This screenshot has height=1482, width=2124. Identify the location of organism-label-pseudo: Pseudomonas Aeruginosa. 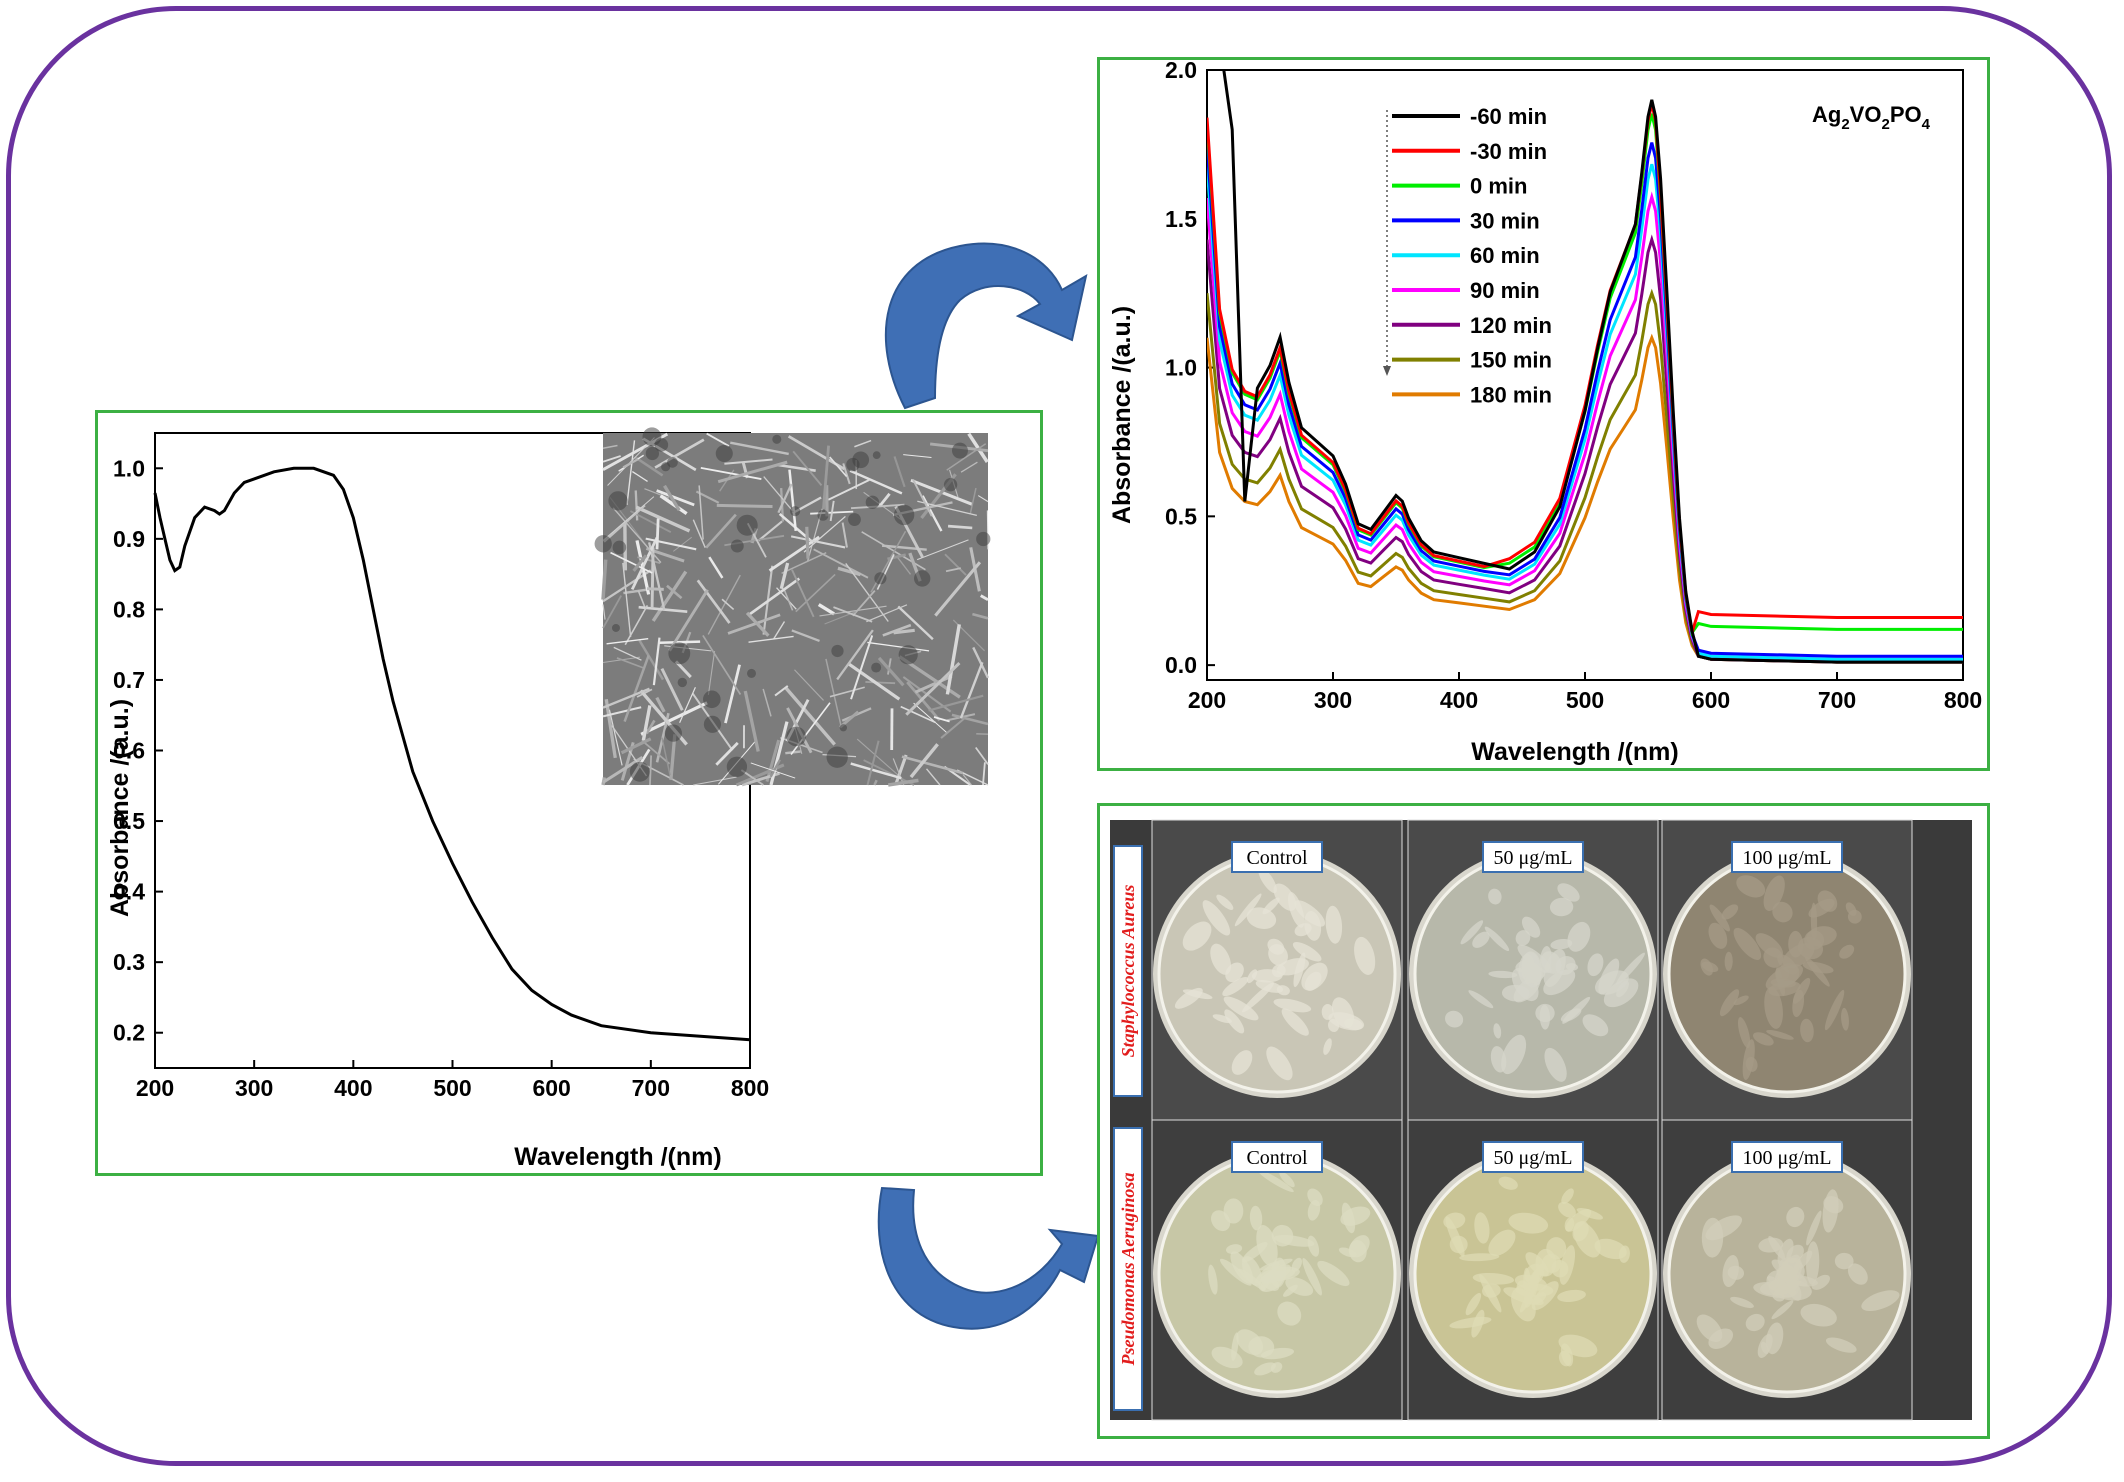
(1128, 1269).